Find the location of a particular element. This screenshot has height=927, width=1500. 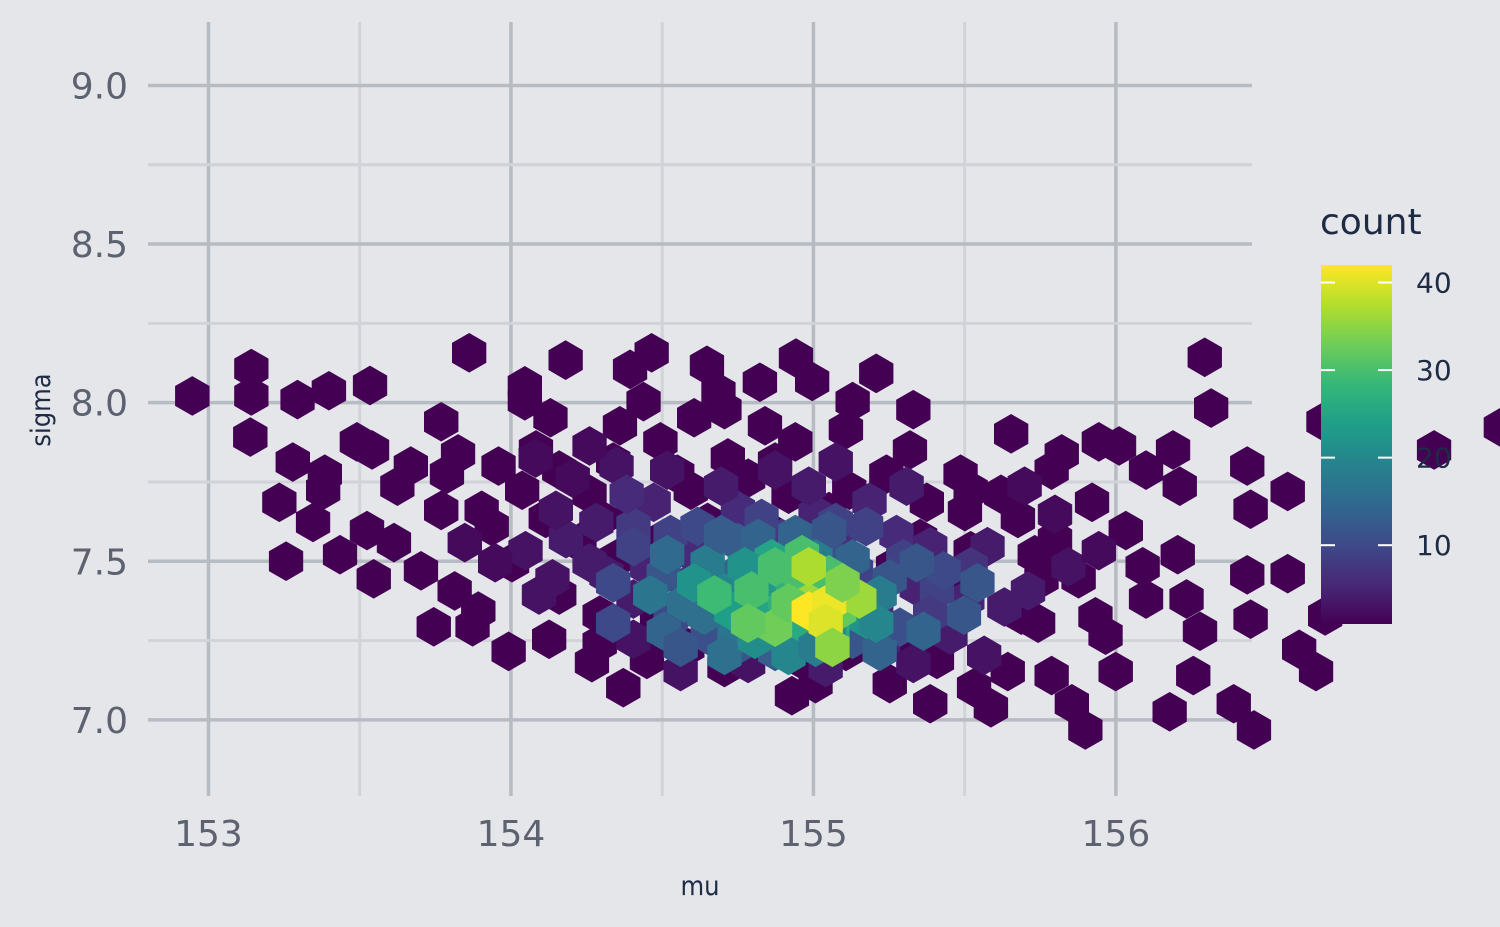

x-tick-label: 155 is located at coordinates (813, 834).